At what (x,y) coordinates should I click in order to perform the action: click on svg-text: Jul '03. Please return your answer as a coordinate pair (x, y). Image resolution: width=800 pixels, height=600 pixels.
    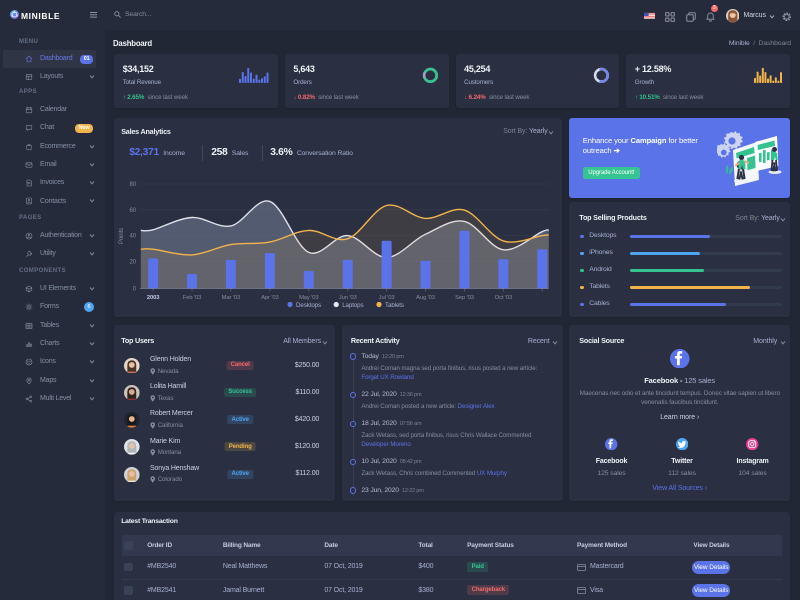
    Looking at the image, I should click on (387, 298).